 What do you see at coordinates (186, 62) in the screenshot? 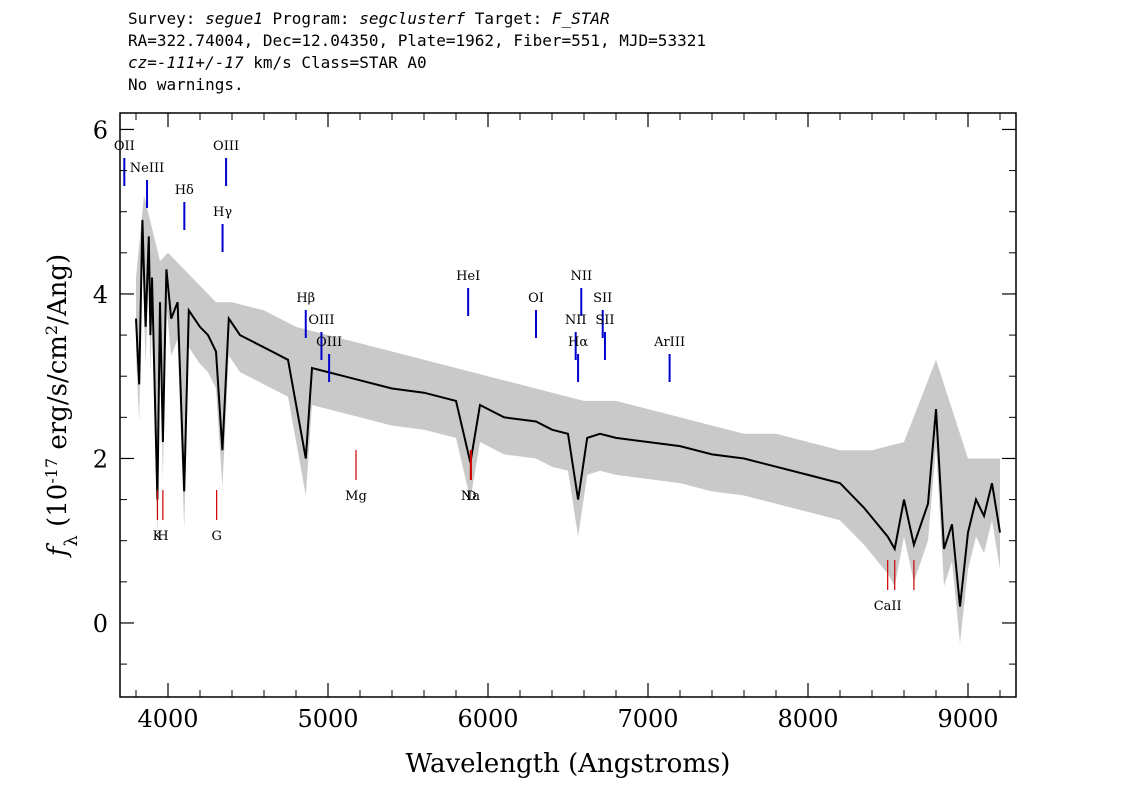
I see `redshift-value: cz=-111+/-17` at bounding box center [186, 62].